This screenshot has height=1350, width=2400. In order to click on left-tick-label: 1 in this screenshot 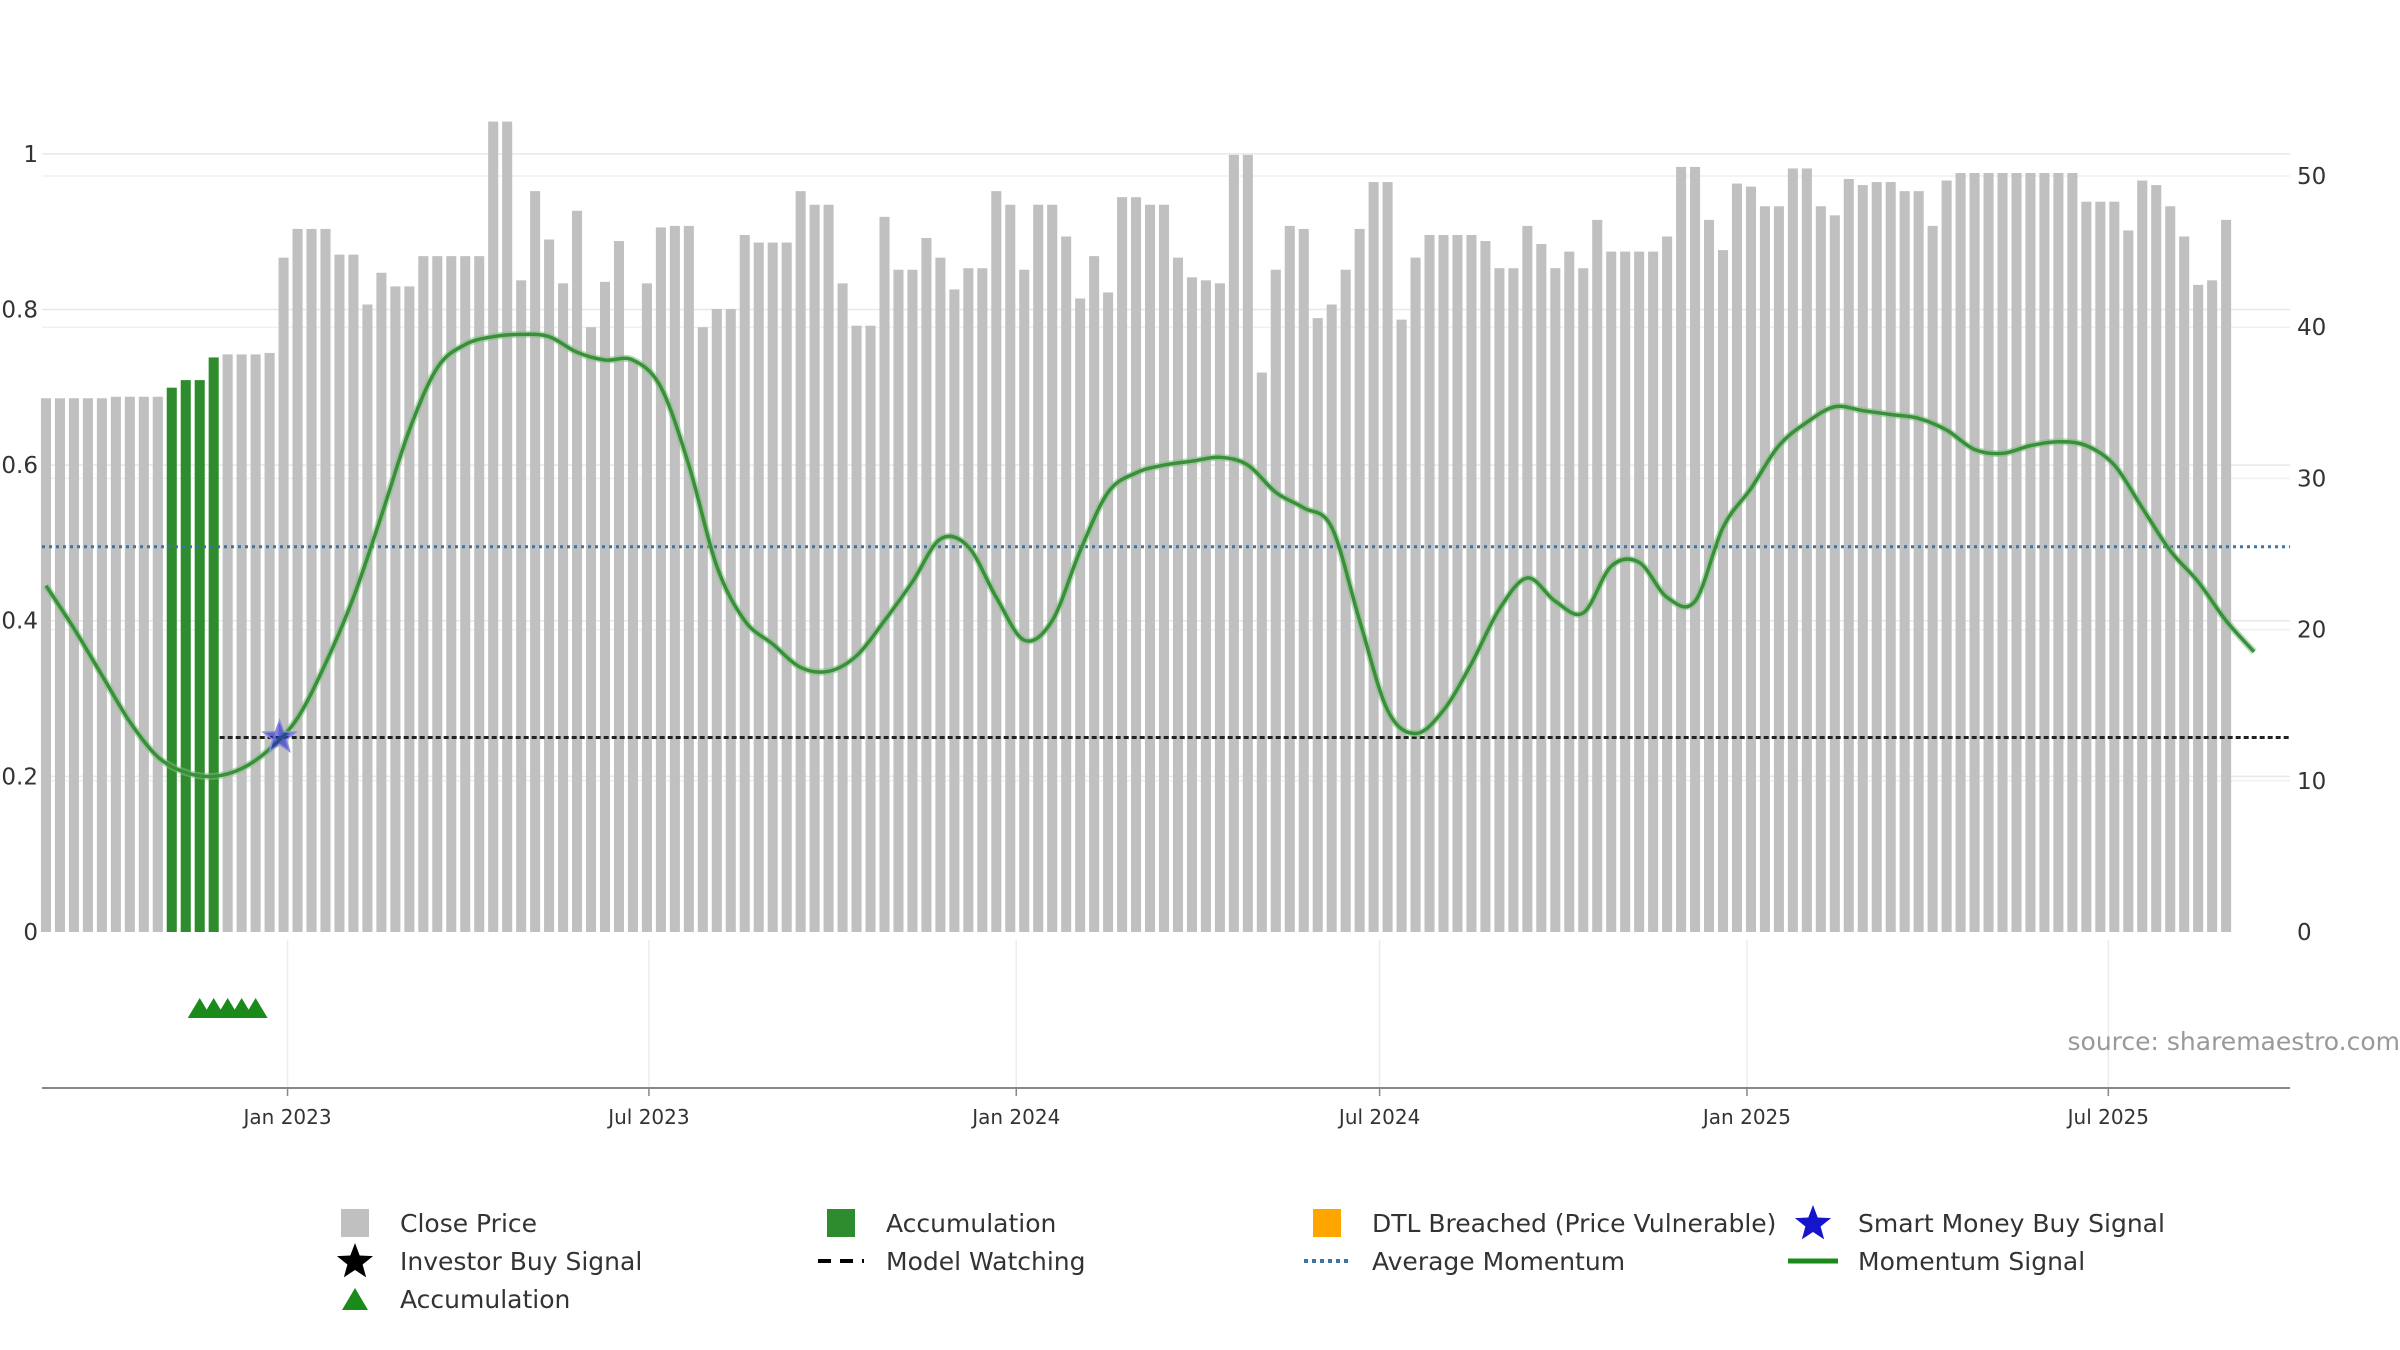, I will do `click(30, 155)`.